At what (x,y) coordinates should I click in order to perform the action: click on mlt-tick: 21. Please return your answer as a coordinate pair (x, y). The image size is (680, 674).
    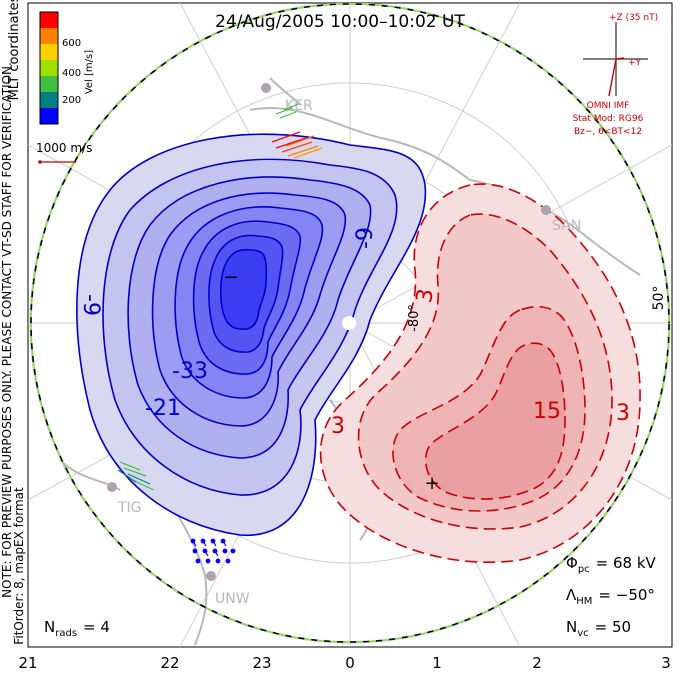
    Looking at the image, I should click on (27, 663).